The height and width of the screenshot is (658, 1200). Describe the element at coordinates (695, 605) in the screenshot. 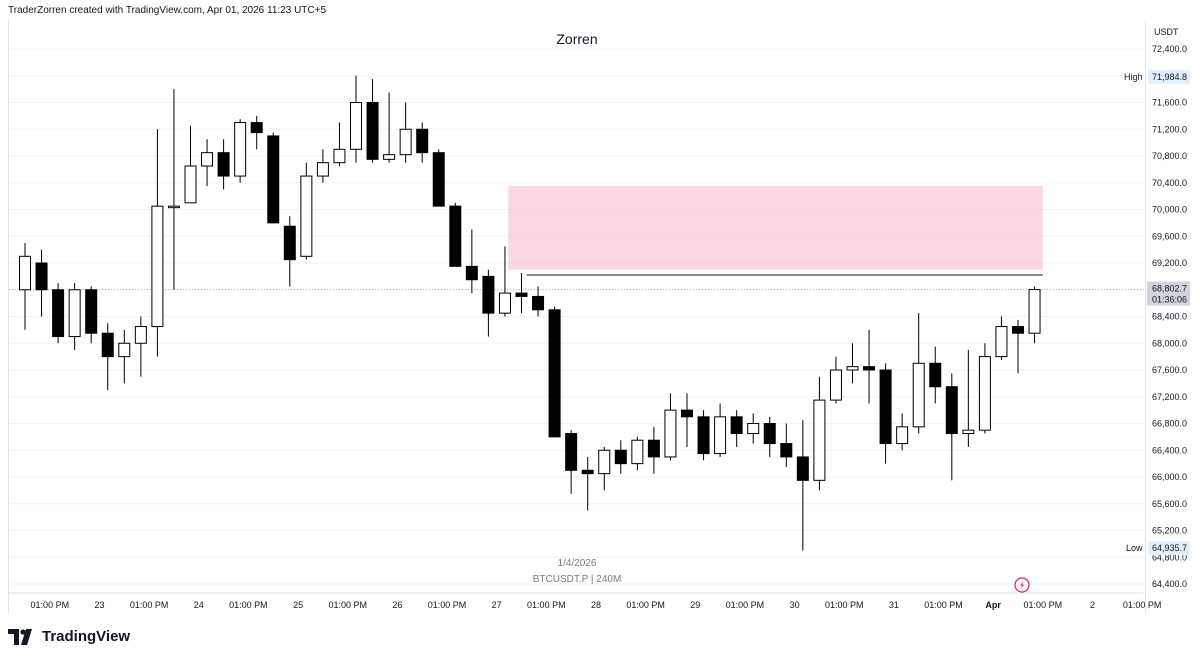

I see `time-tick-label: 29` at that location.